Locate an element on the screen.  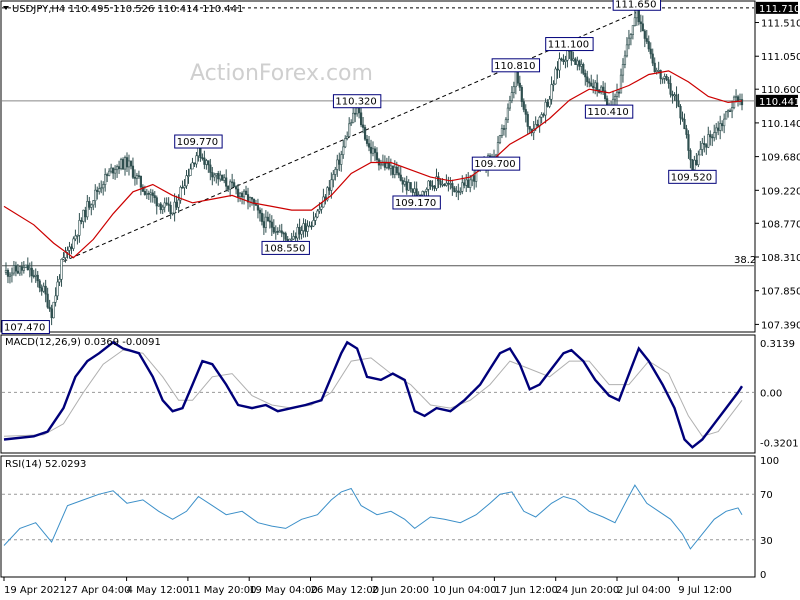
macd-y-tick: 0.3139 is located at coordinates (777, 344).